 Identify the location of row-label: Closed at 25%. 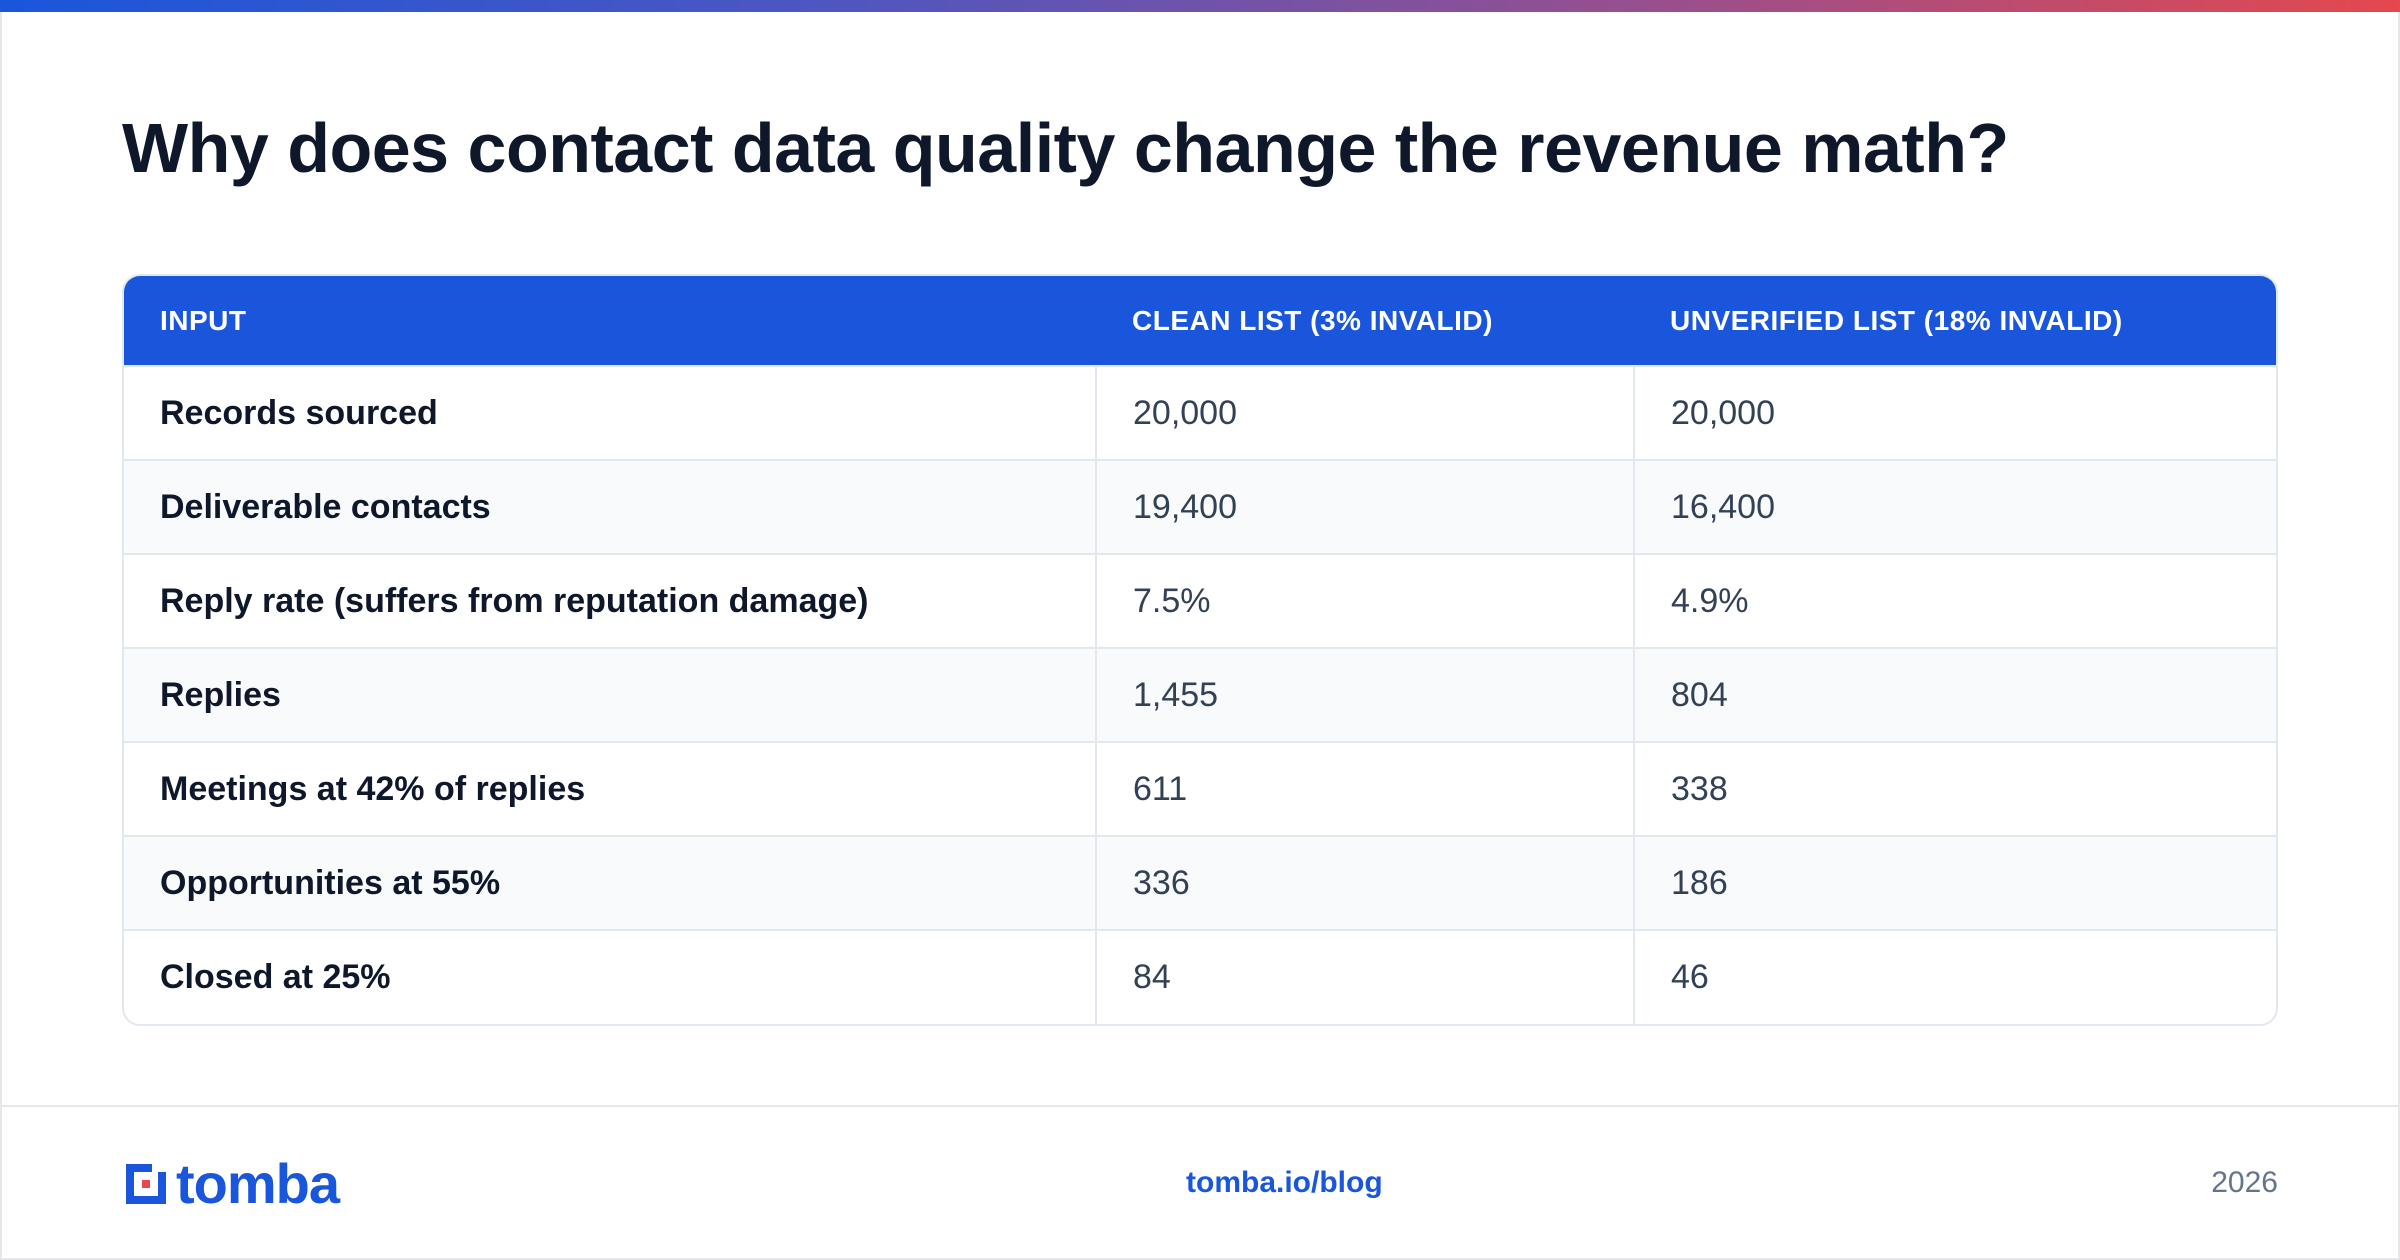
(610, 976).